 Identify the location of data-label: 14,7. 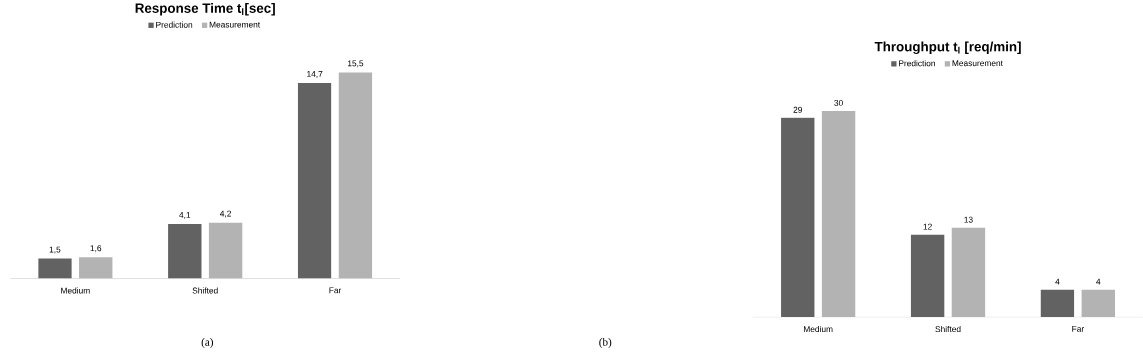
(315, 74).